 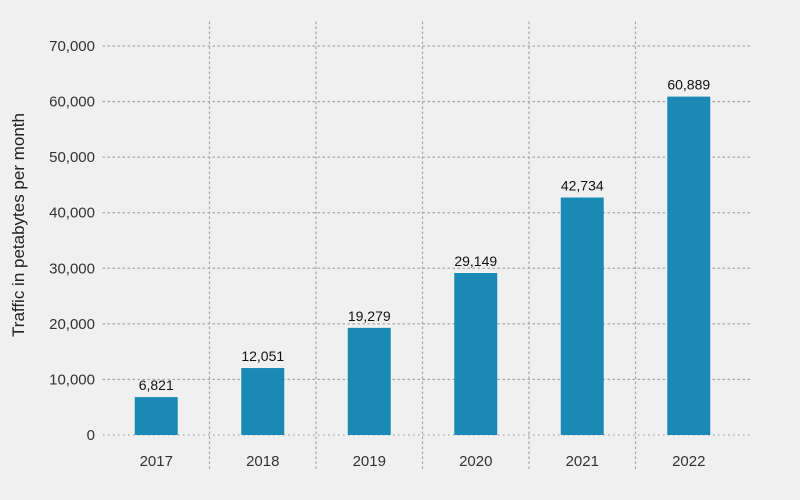 What do you see at coordinates (72, 324) in the screenshot?
I see `y-tick-label: 20,000` at bounding box center [72, 324].